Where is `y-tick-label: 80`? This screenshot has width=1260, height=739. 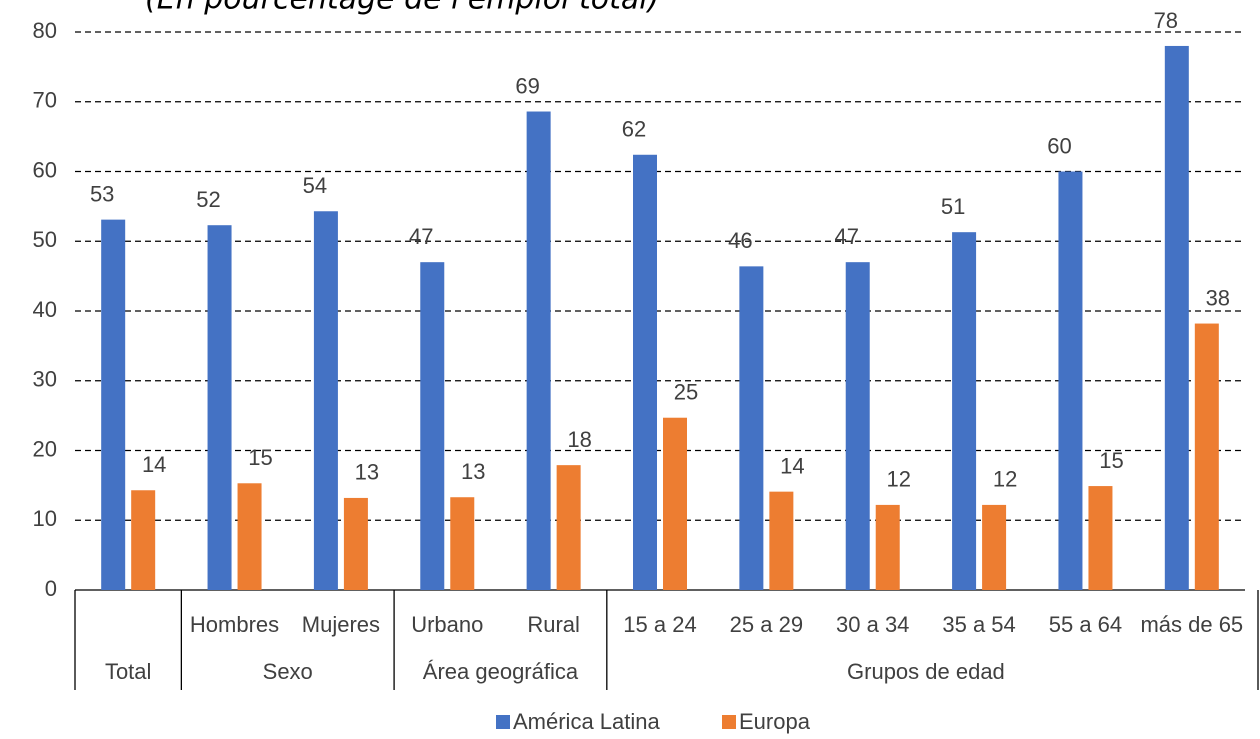 y-tick-label: 80 is located at coordinates (45, 30).